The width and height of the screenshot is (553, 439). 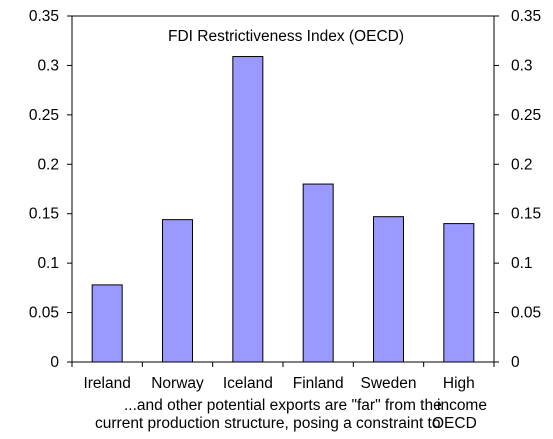 What do you see at coordinates (522, 263) in the screenshot?
I see `y2-tick-label: 0.1` at bounding box center [522, 263].